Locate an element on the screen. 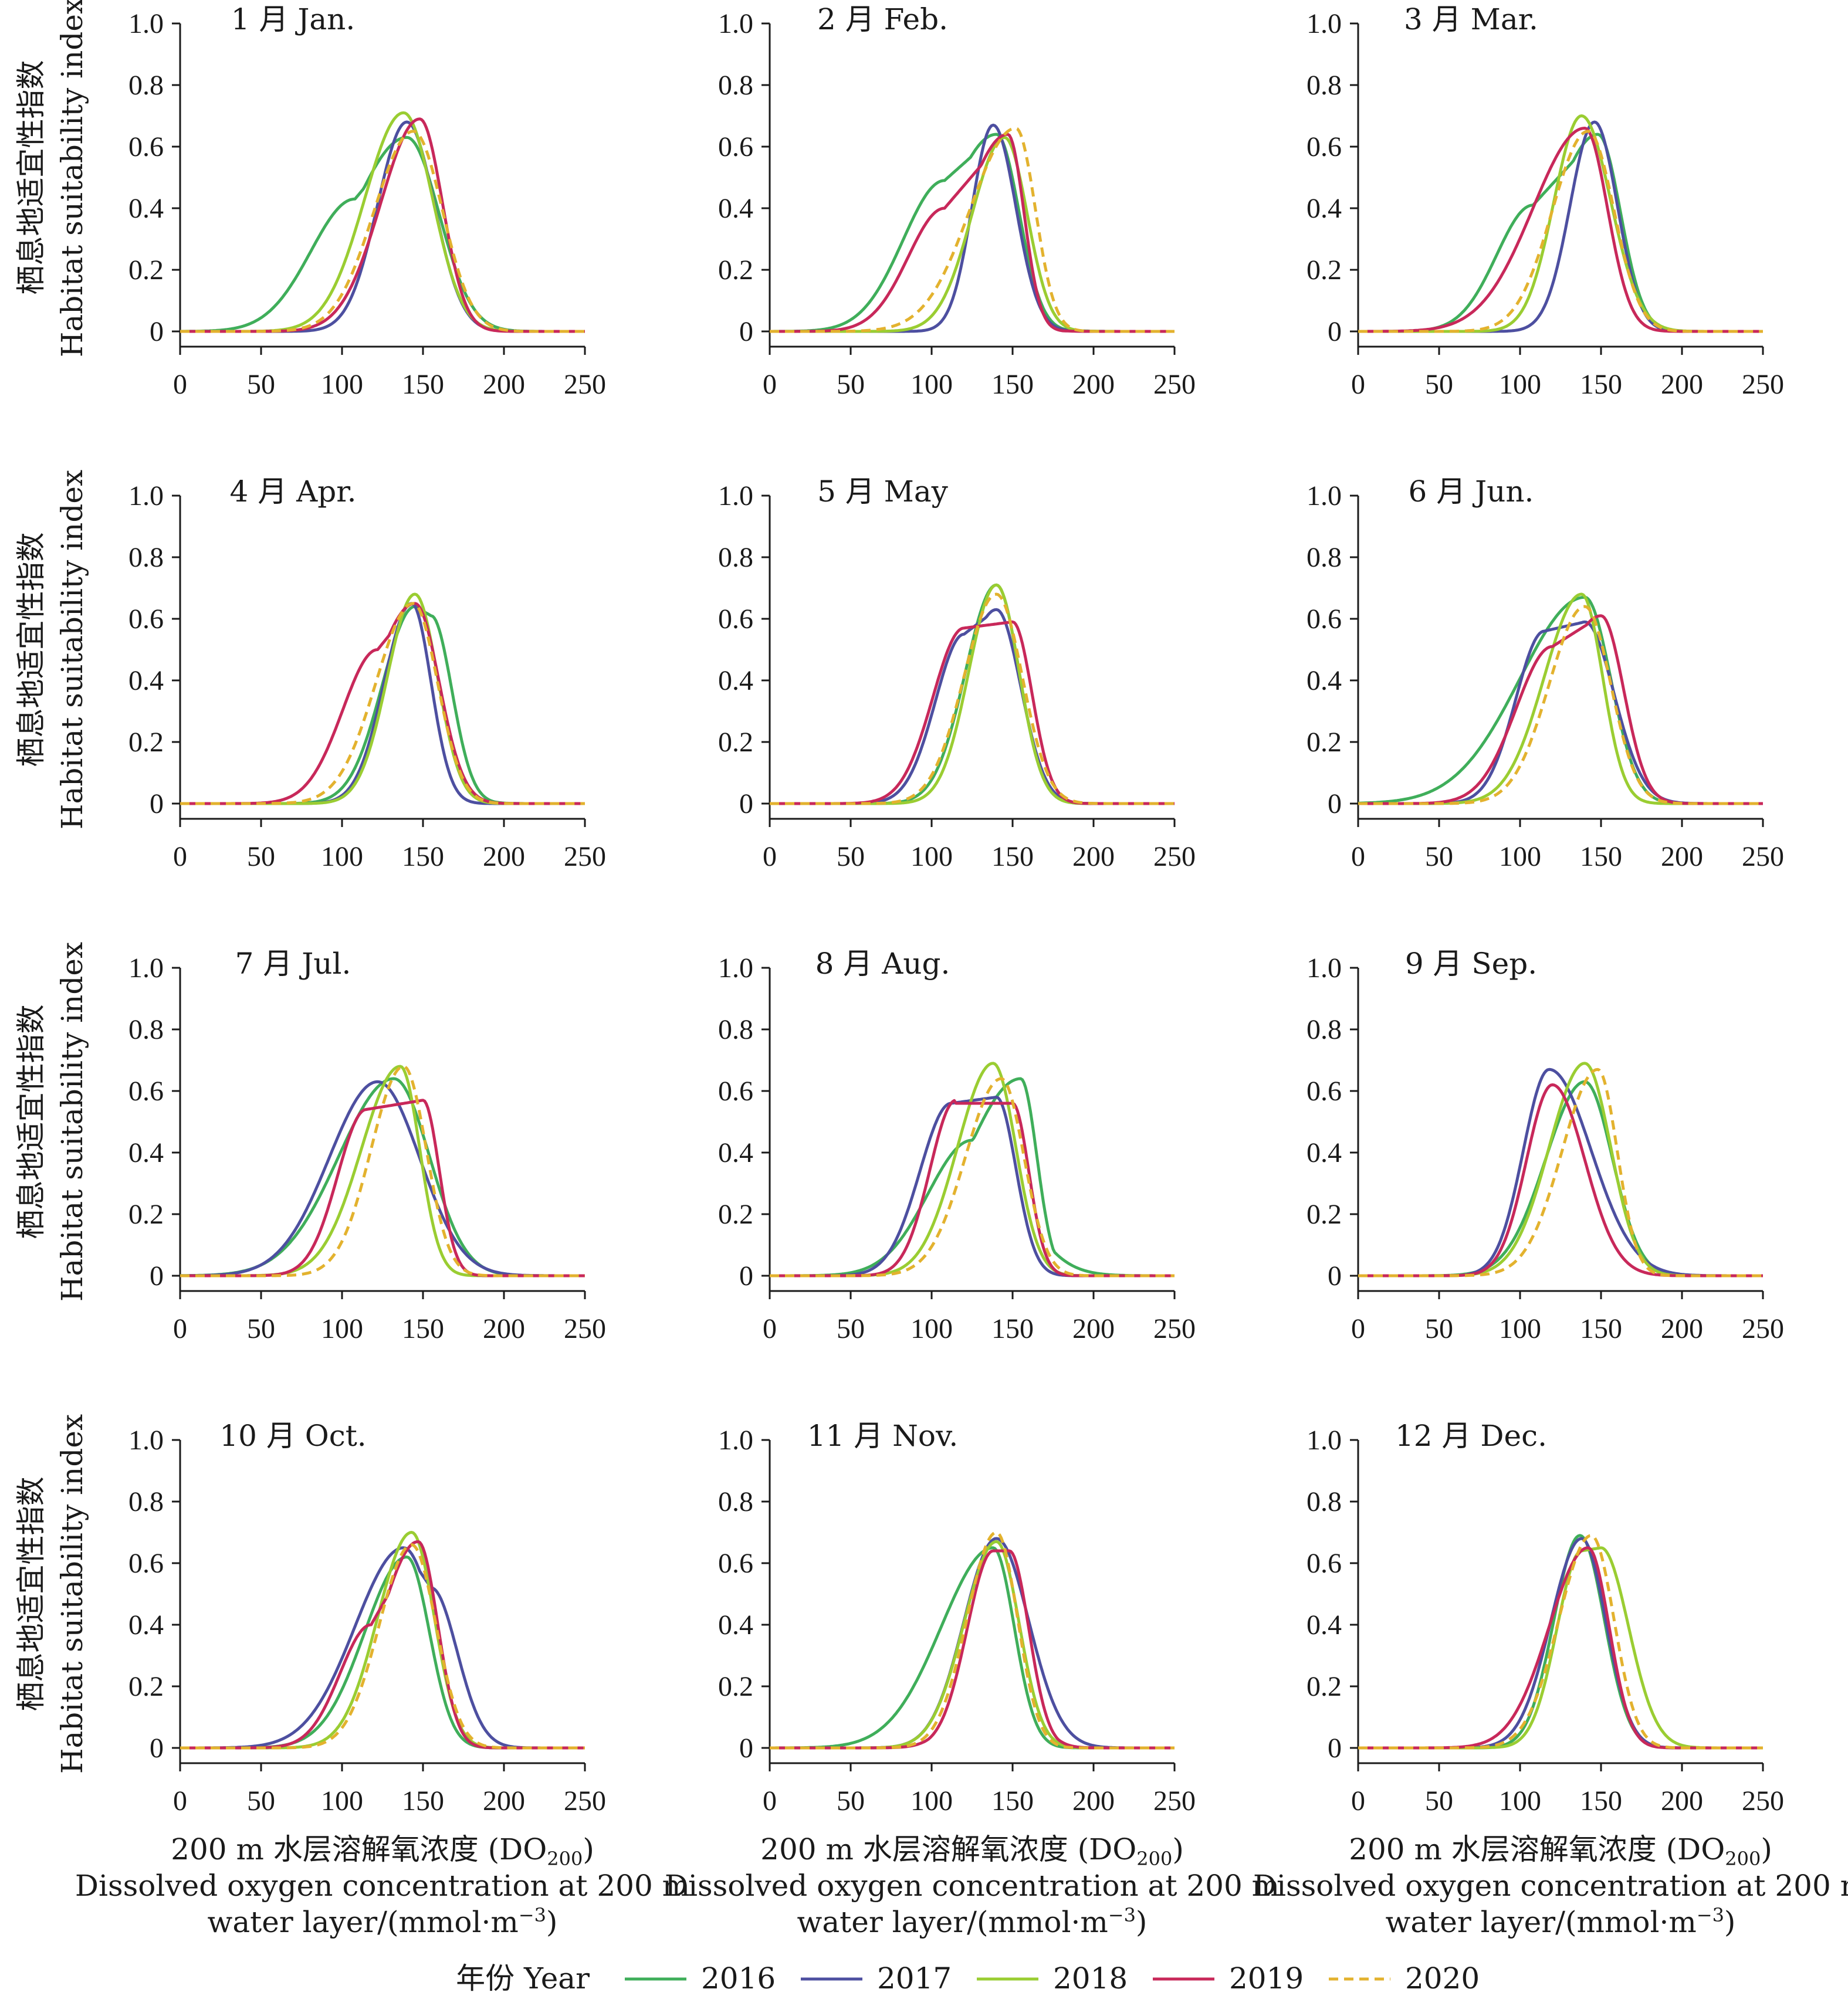  panel-title: 9 月 Sep. is located at coordinates (1471, 964).